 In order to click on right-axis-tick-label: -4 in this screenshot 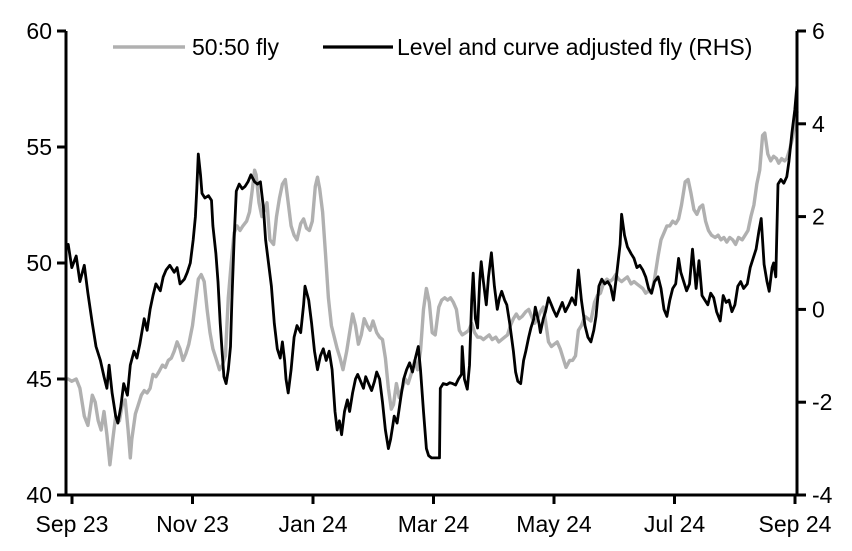, I will do `click(822, 495)`.